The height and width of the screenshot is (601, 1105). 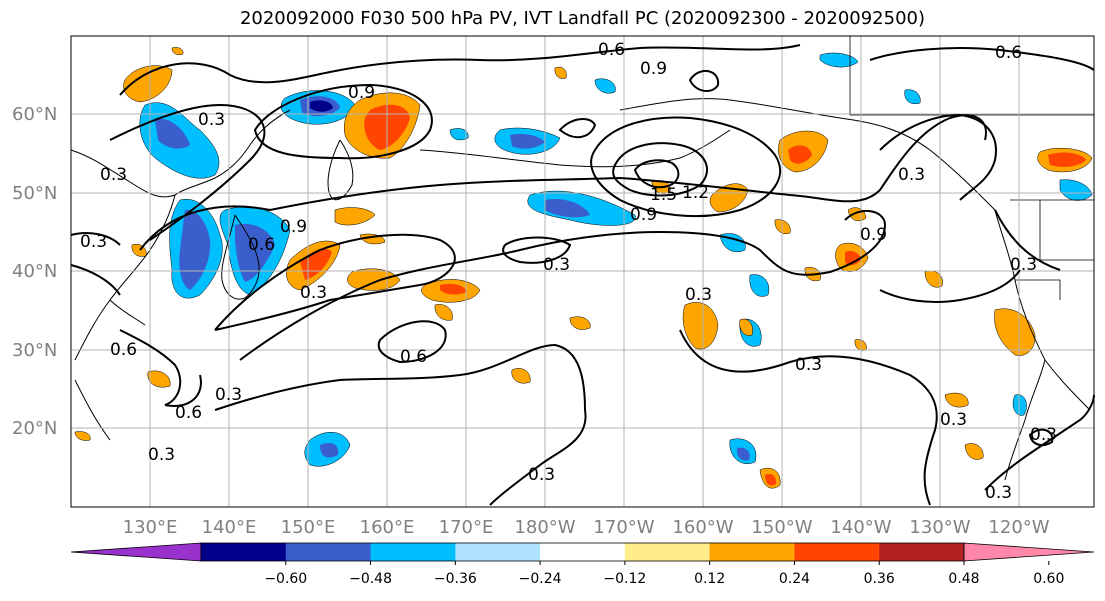 I want to click on coastline-mexico, so click(x=1025, y=420).